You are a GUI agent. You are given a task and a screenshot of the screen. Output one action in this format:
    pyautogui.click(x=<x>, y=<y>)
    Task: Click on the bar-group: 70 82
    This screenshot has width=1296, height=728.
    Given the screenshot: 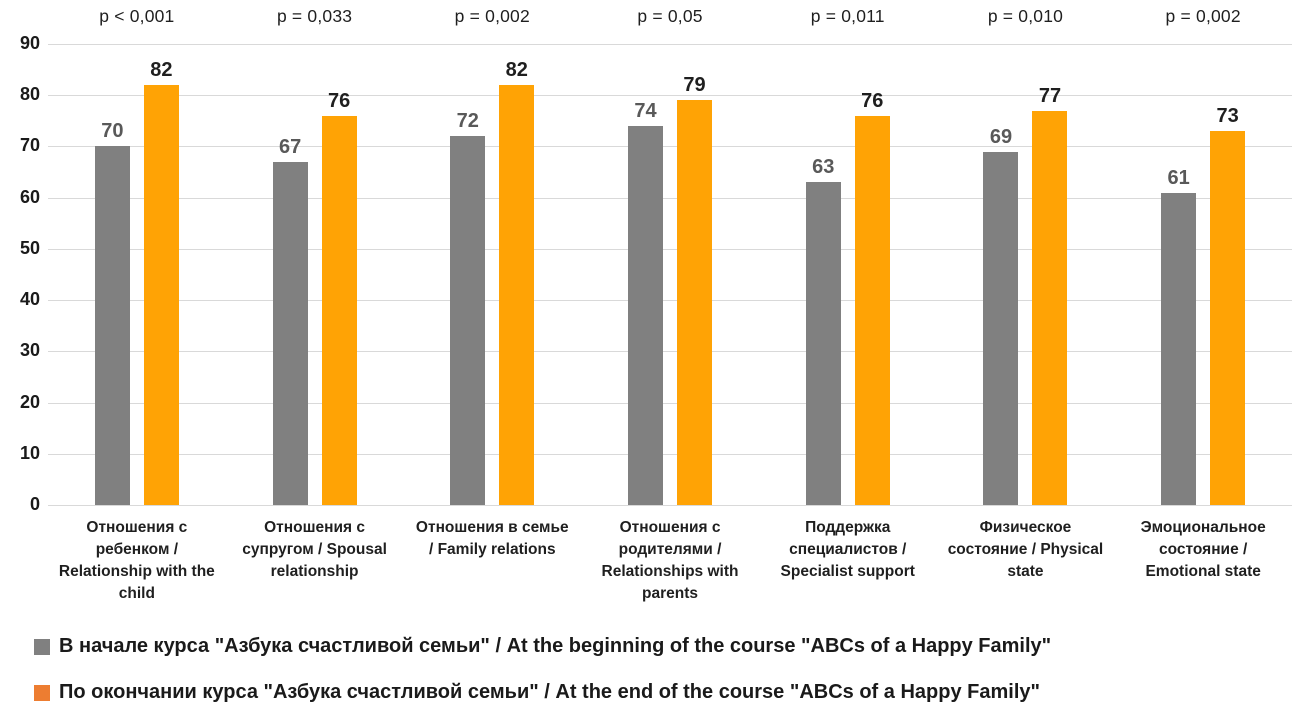 What is the action you would take?
    pyautogui.click(x=137, y=274)
    